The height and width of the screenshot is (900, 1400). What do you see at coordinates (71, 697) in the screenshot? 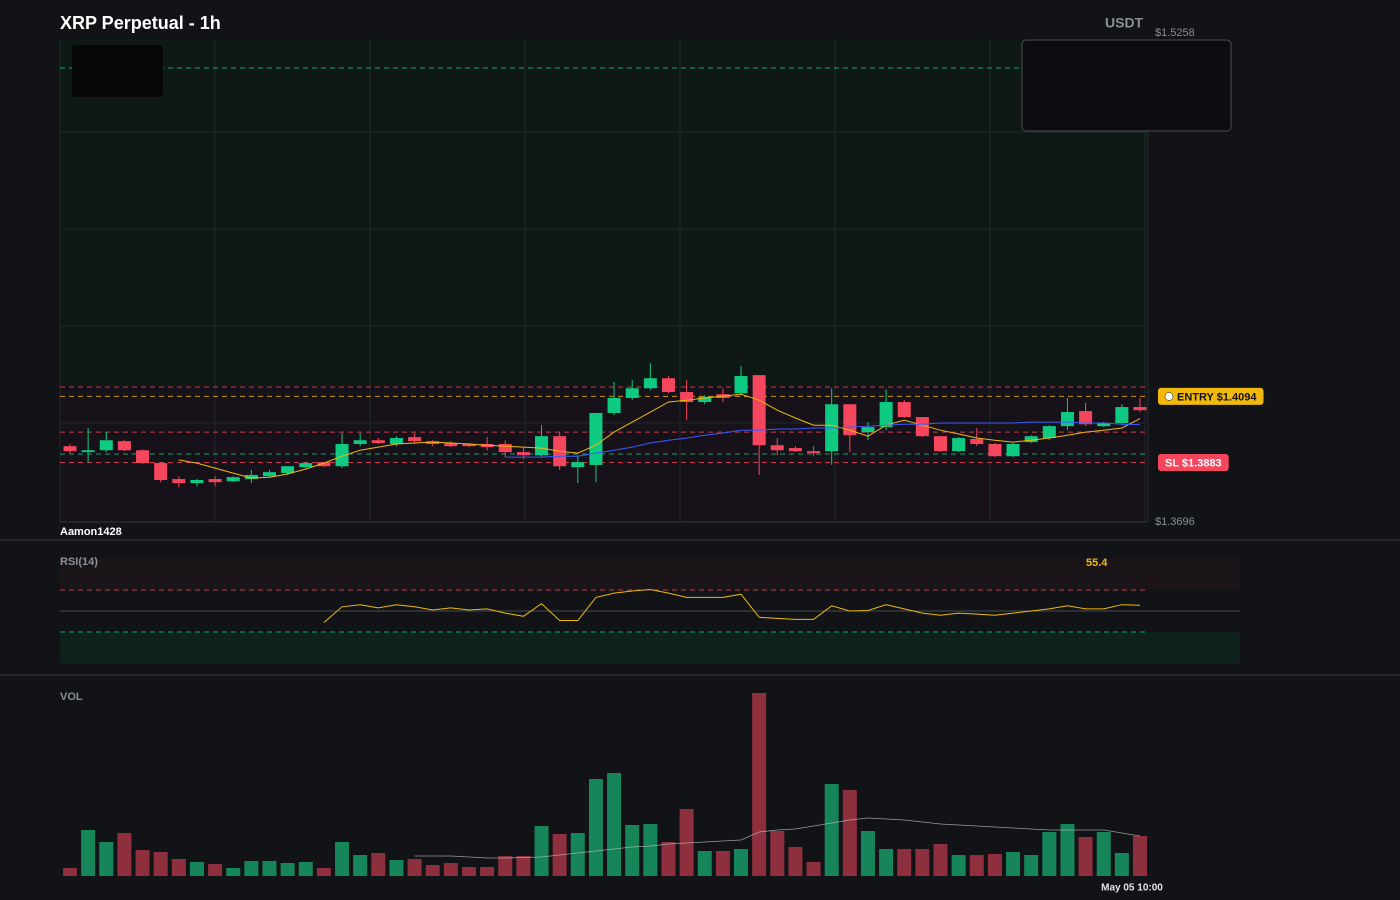
I see `volume-title: VOL` at bounding box center [71, 697].